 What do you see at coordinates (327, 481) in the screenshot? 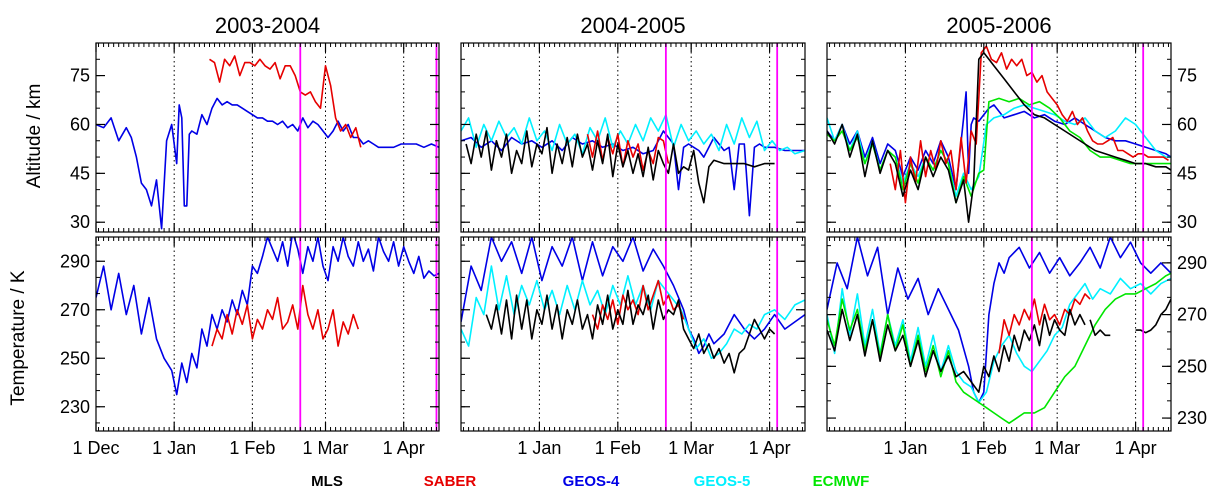
I see `legend-mls: MLS` at bounding box center [327, 481].